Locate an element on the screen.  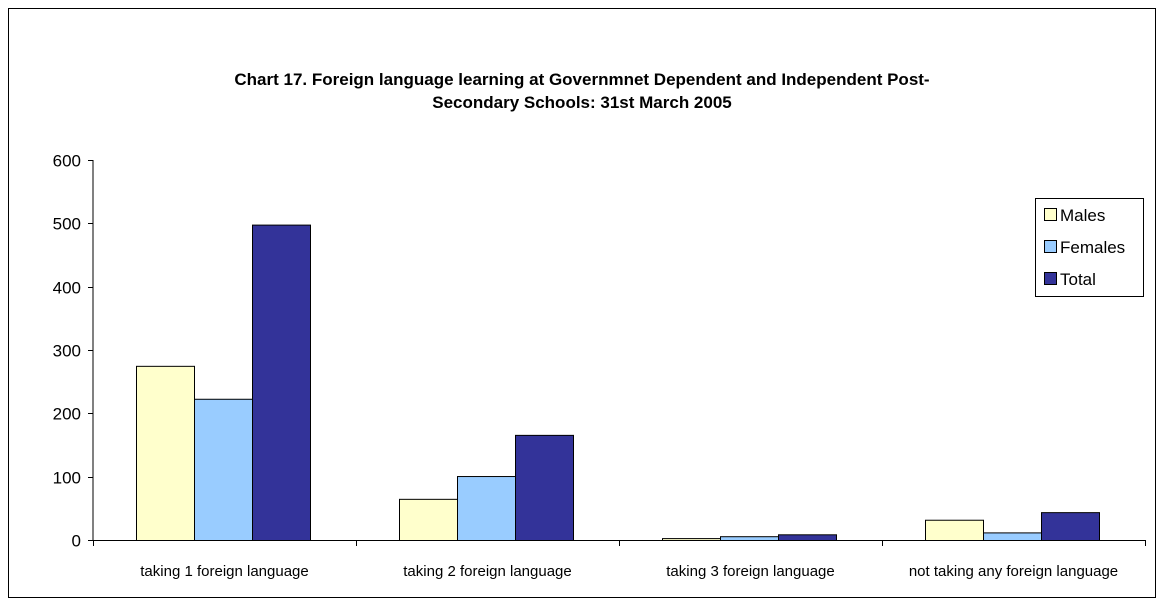
x-tick-label: not taking any foreign language is located at coordinates (1013, 571).